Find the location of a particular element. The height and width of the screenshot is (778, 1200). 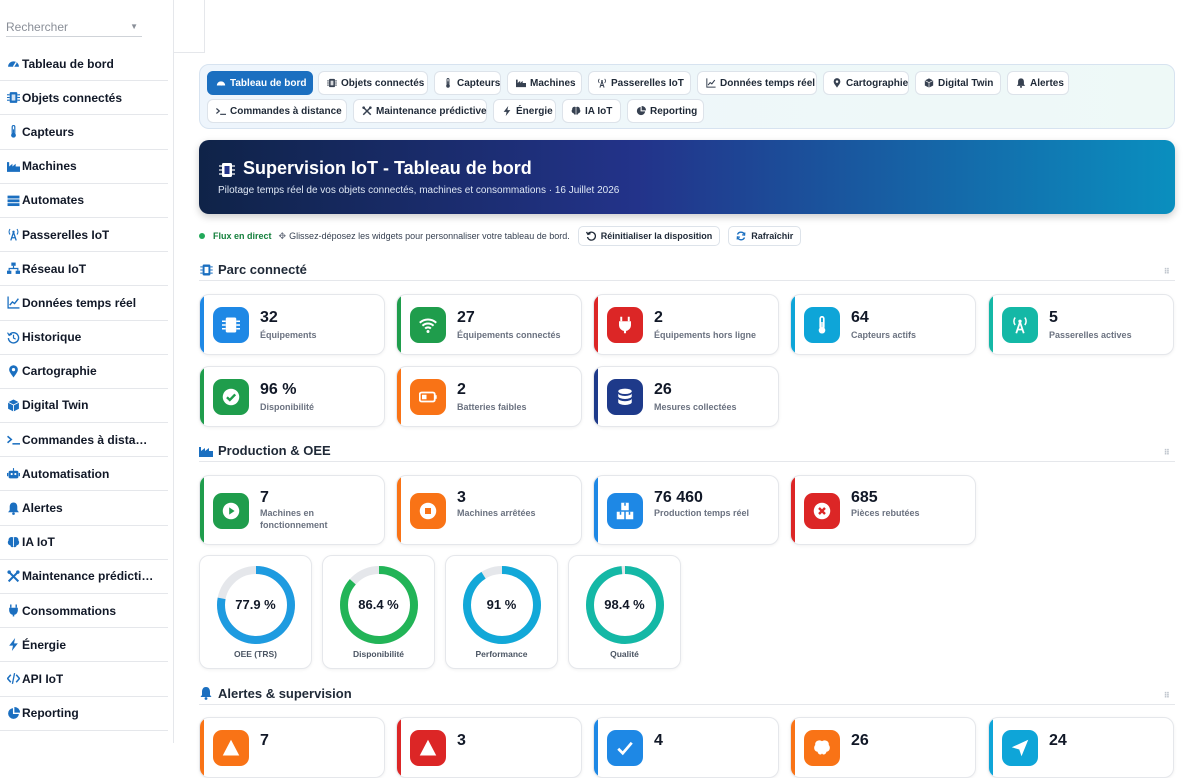

plug-icon is located at coordinates (625, 325).